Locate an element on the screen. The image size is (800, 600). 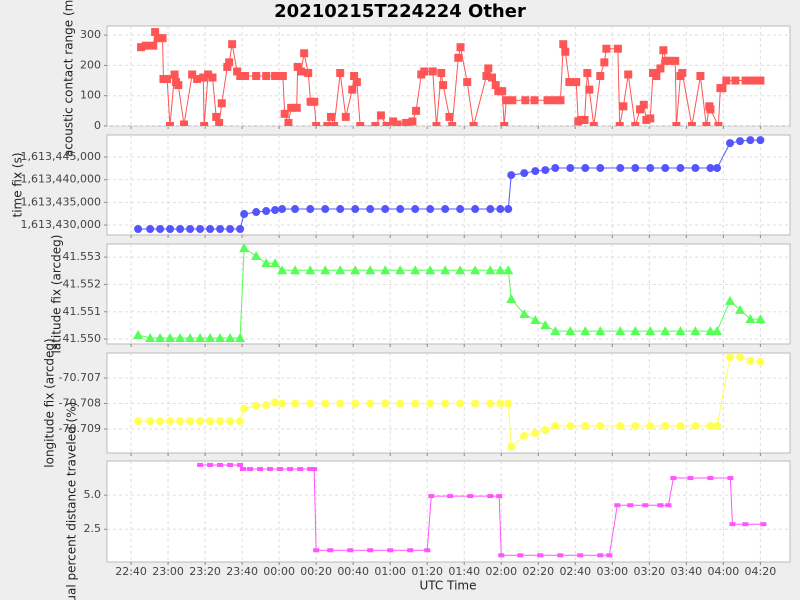
y-axis-label: longitude fix (arcdeg) is located at coordinates (50, 402).